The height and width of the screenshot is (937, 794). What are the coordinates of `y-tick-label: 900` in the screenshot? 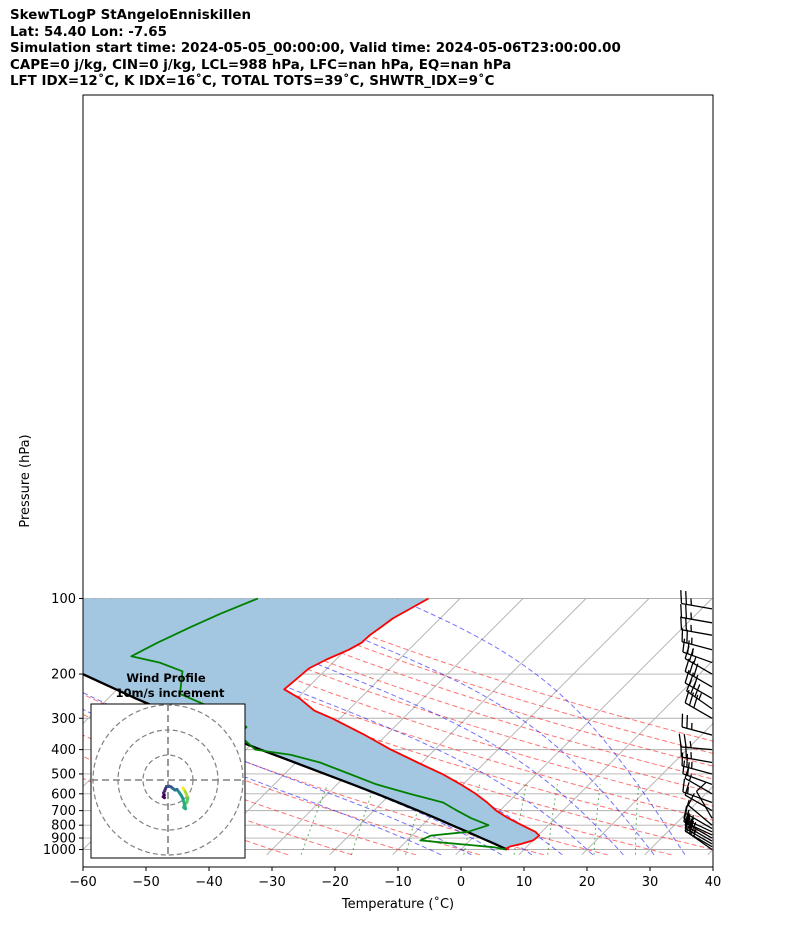 It's located at (63, 839).